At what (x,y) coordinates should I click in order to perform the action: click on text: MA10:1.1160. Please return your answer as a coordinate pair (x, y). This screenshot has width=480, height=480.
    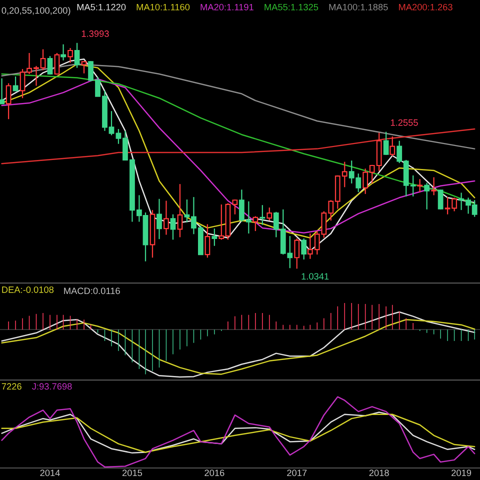
    Looking at the image, I should click on (163, 7).